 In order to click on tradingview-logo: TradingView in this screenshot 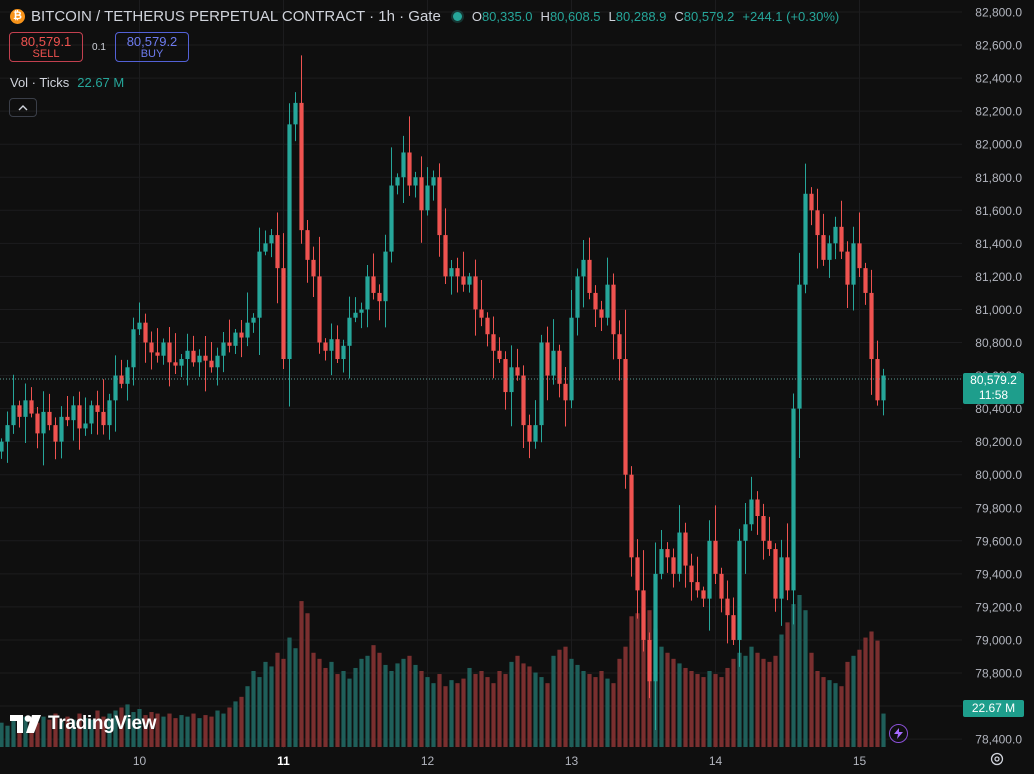, I will do `click(83, 724)`.